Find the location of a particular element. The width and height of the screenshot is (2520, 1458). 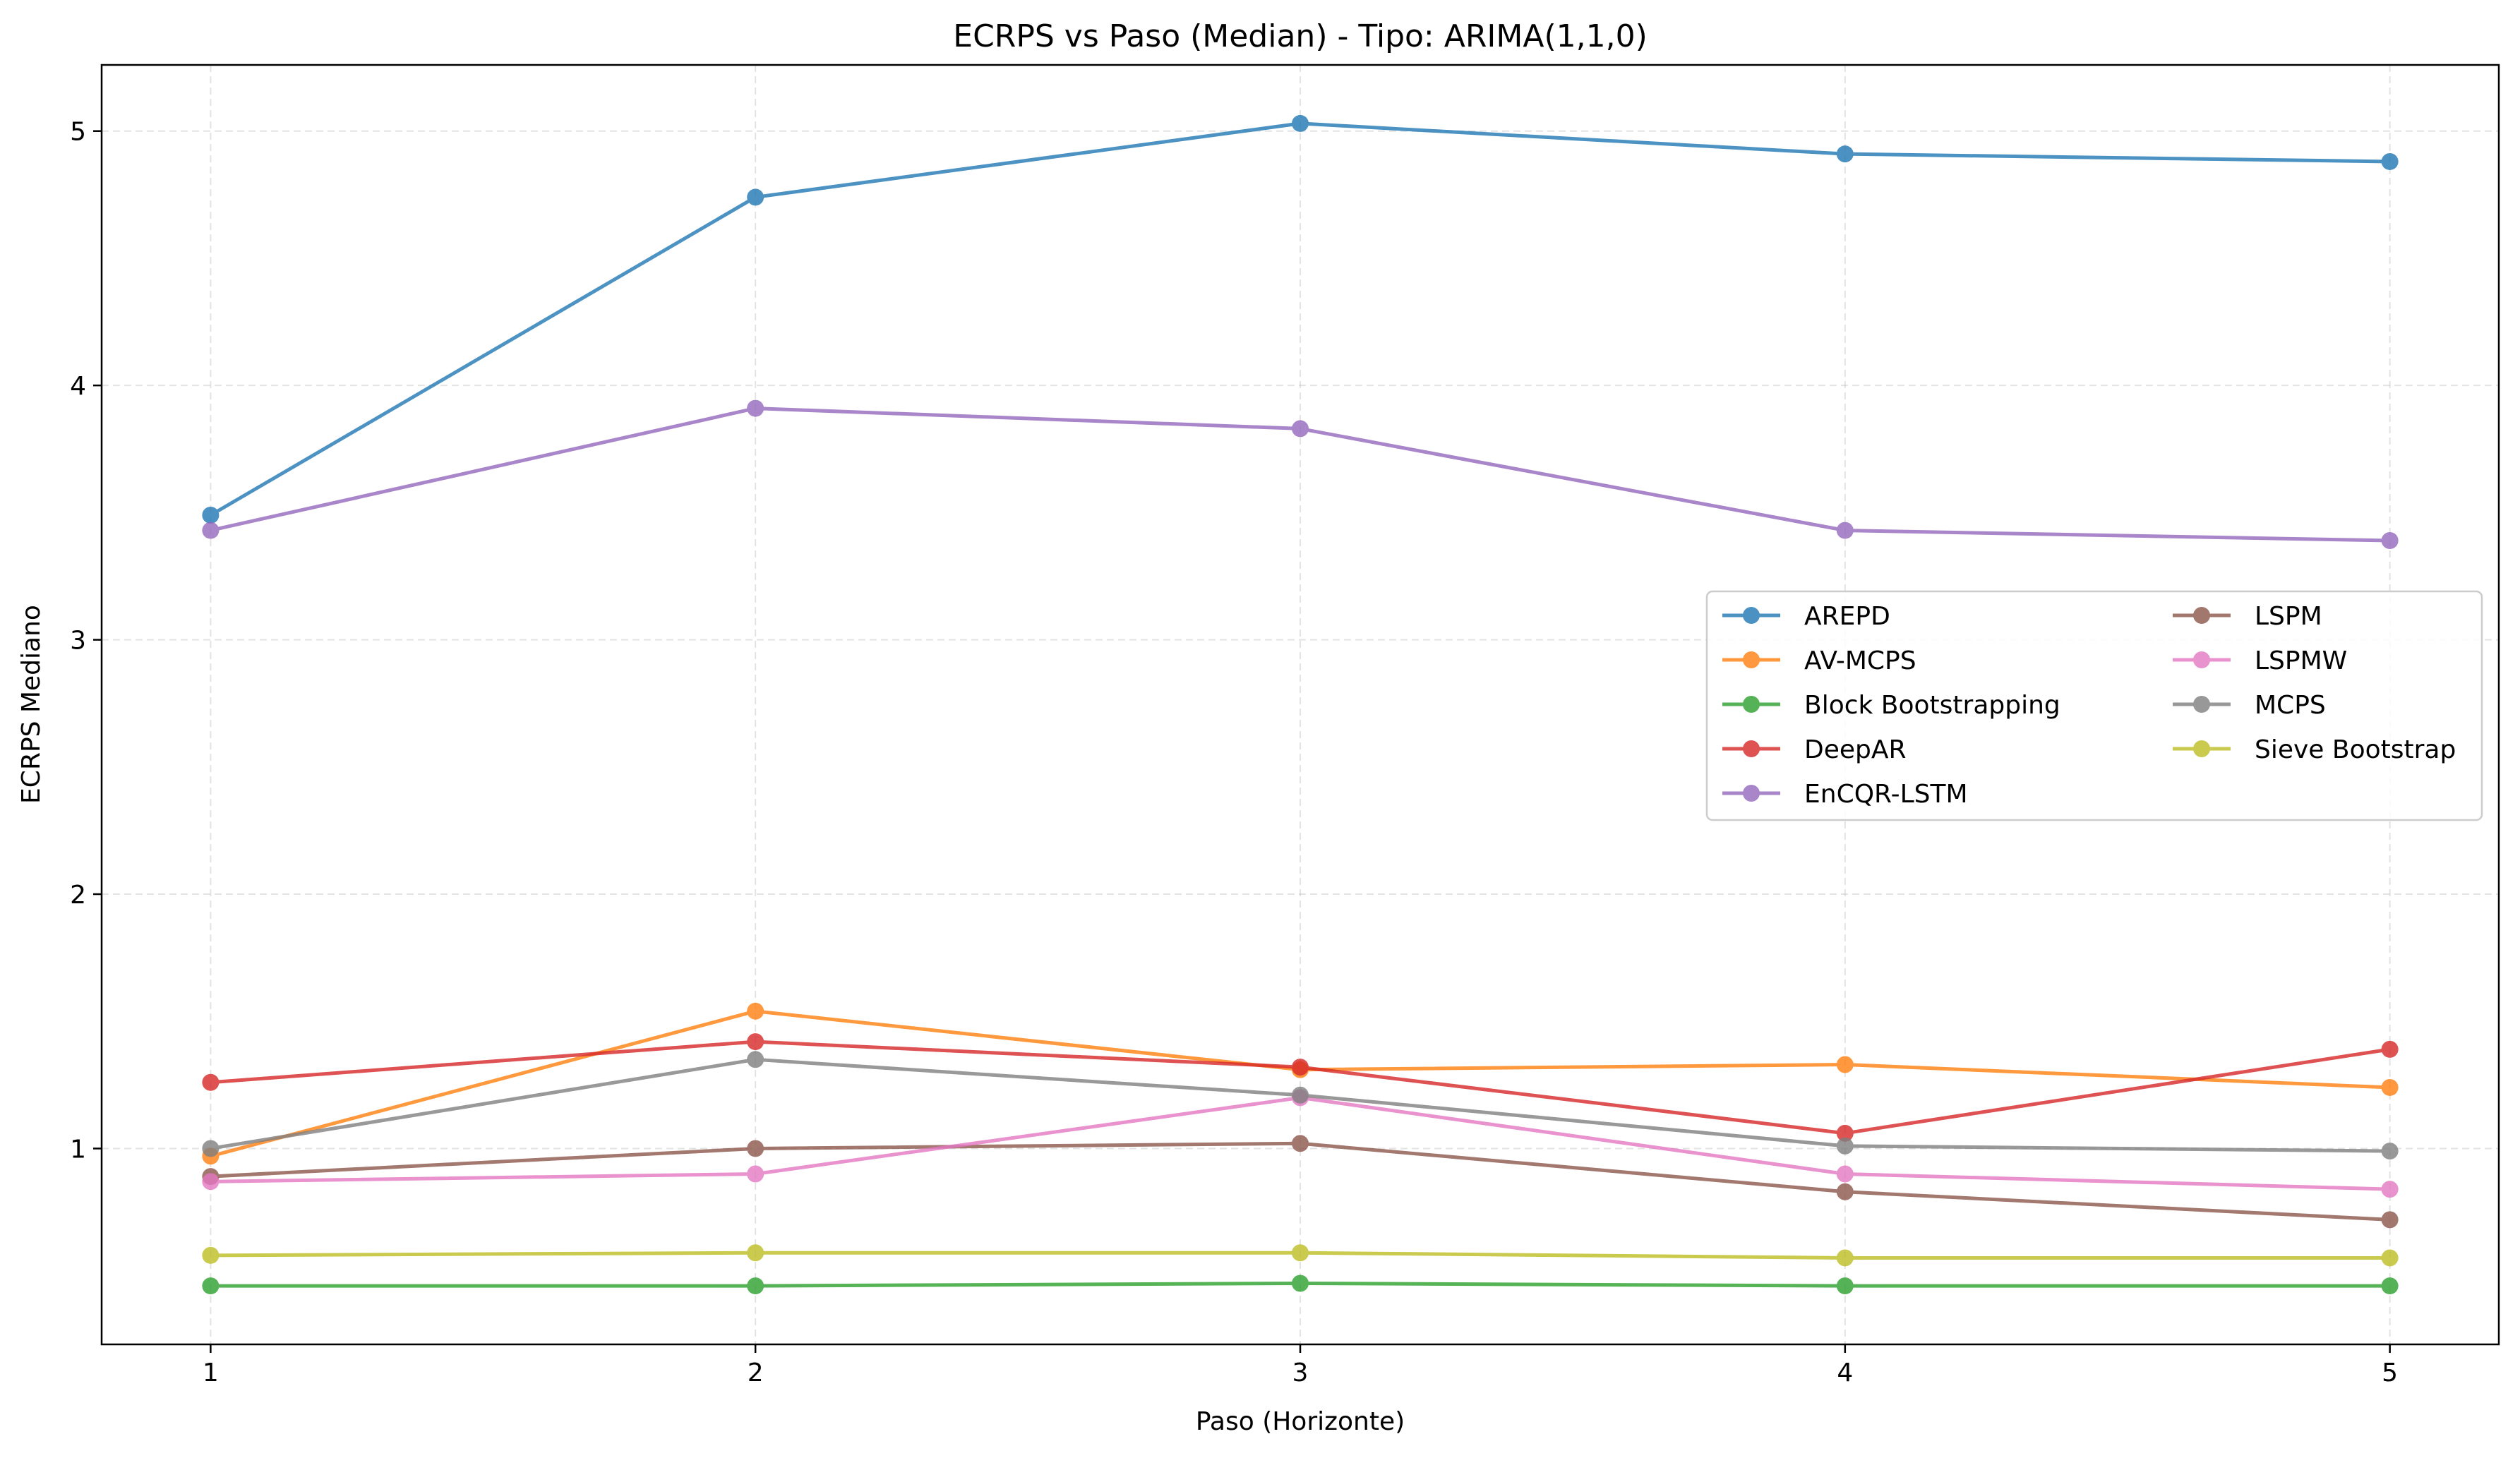

series-block-bootstrapping is located at coordinates (1300, 1285).